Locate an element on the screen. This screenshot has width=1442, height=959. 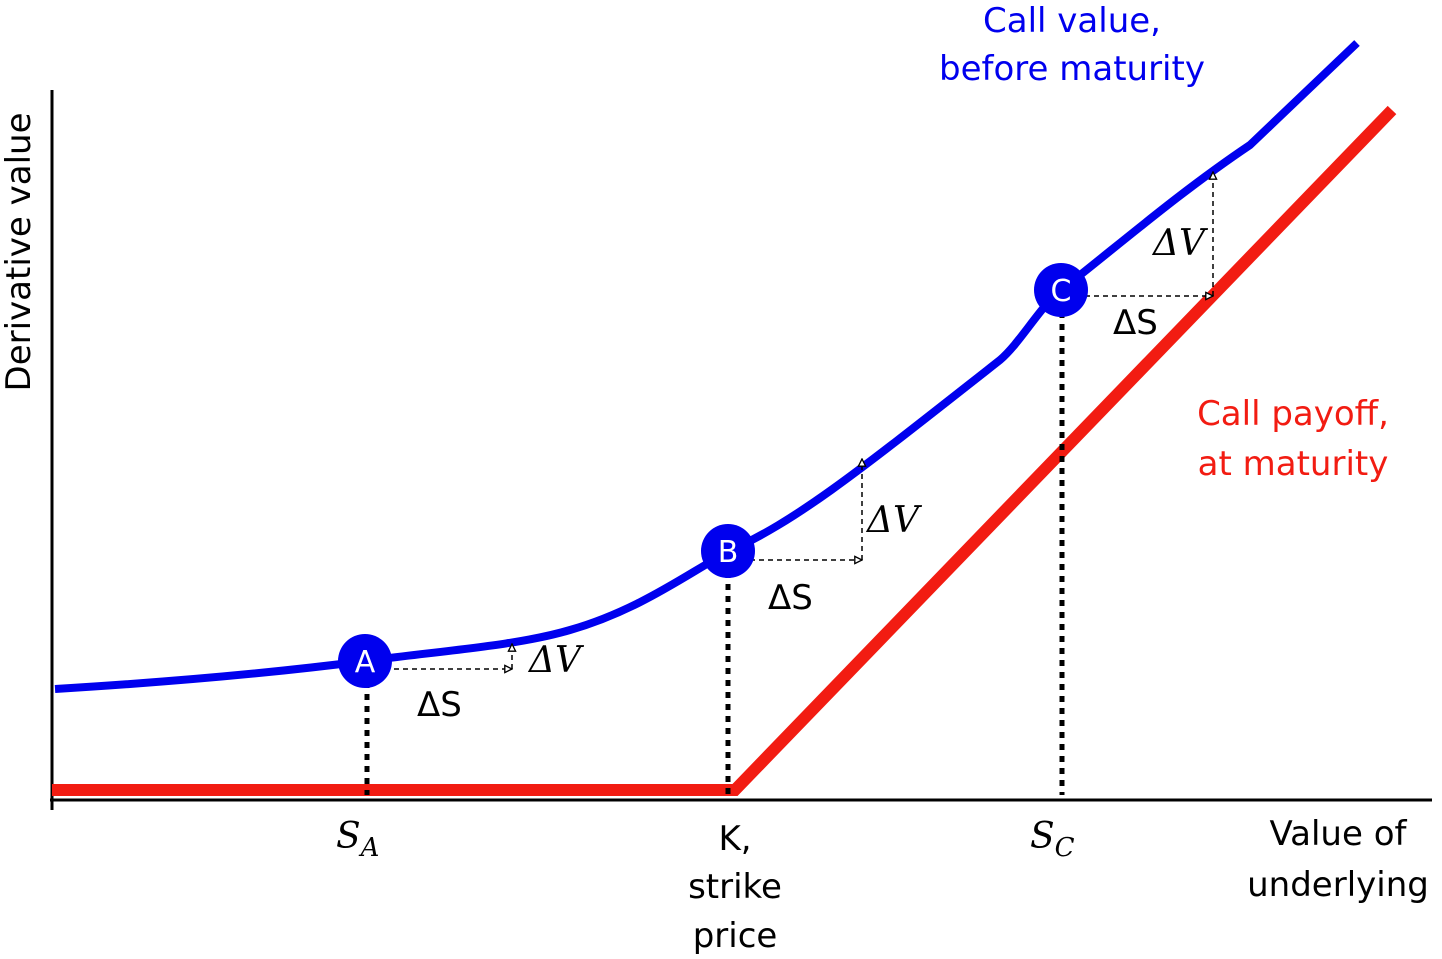
point-a-label: A is located at coordinates (365, 662).